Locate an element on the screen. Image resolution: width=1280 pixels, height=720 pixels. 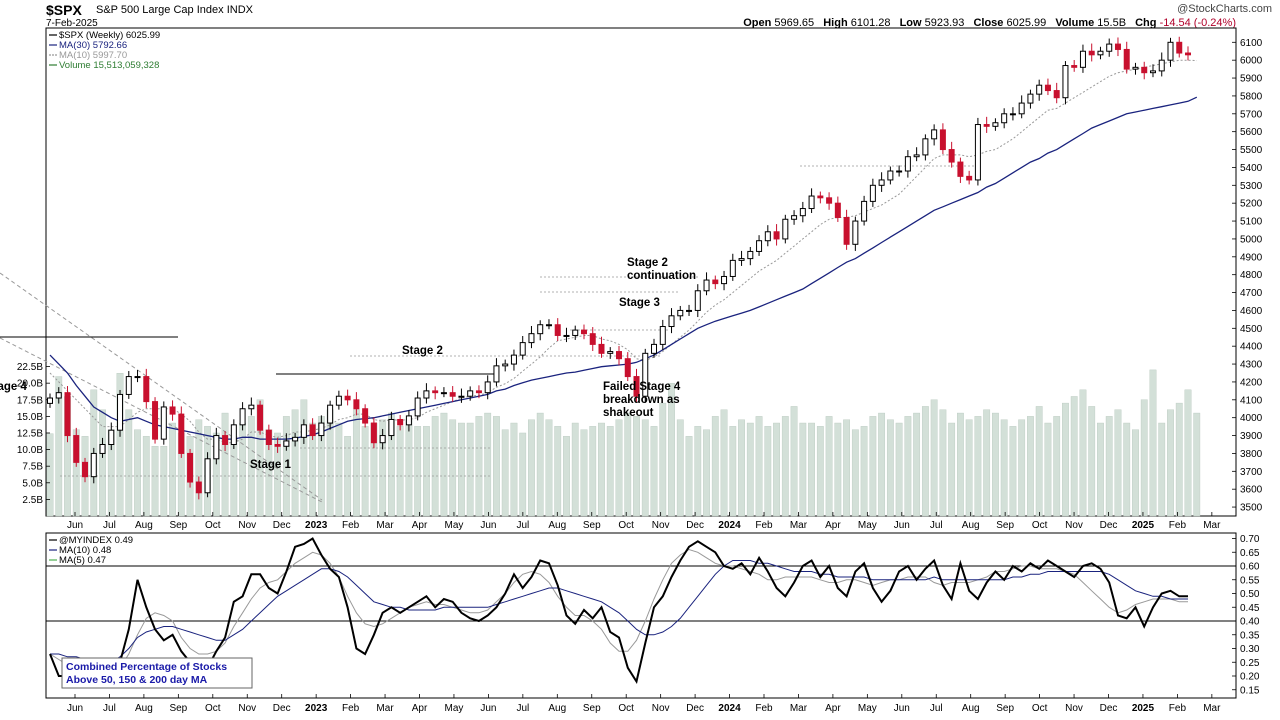
description-line-1: Combined Percentage of Stocks is located at coordinates (146, 667).